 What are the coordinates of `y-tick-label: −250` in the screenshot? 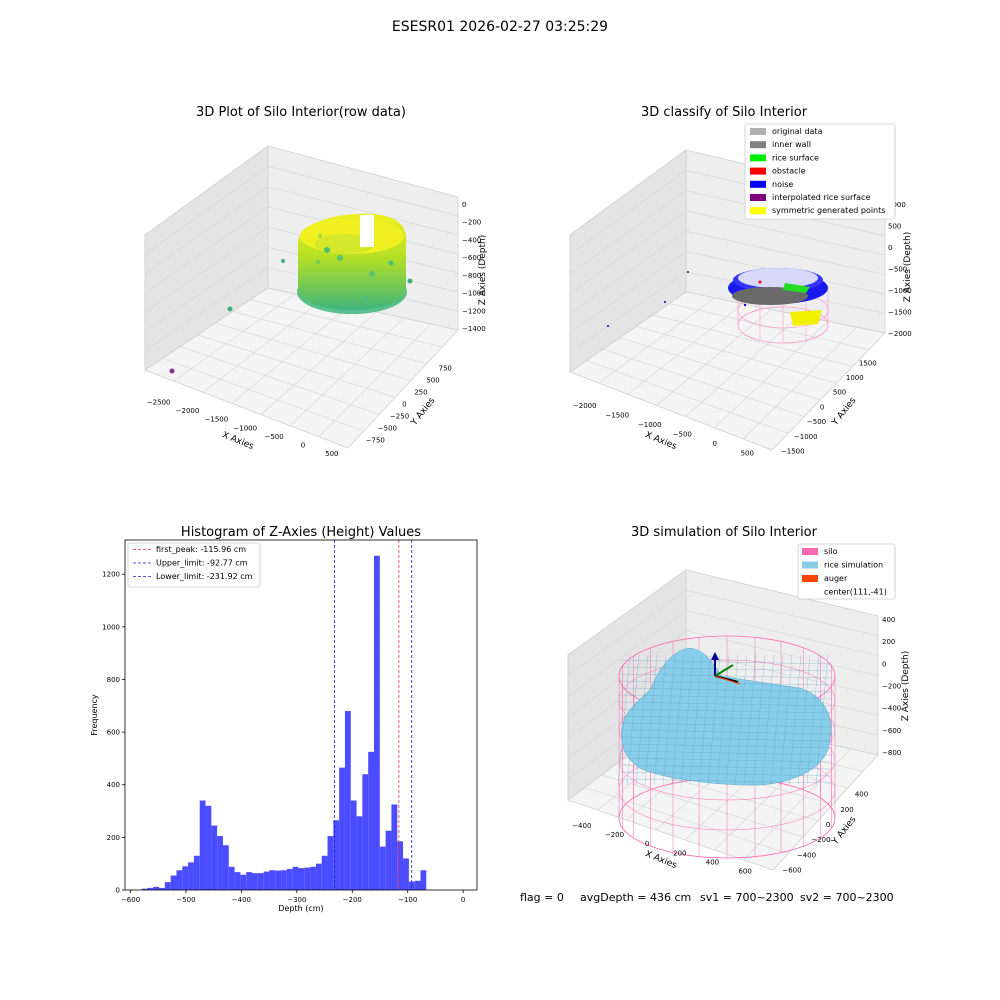 It's located at (399, 416).